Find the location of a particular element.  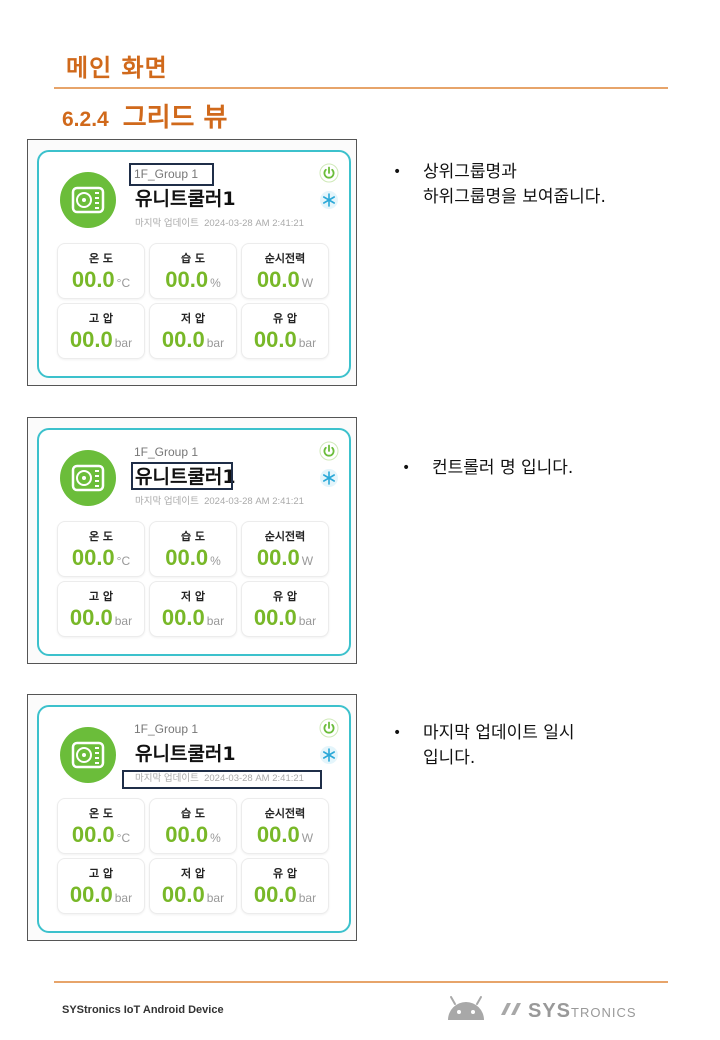

page-title: 메인 화면 is located at coordinates (117, 68).